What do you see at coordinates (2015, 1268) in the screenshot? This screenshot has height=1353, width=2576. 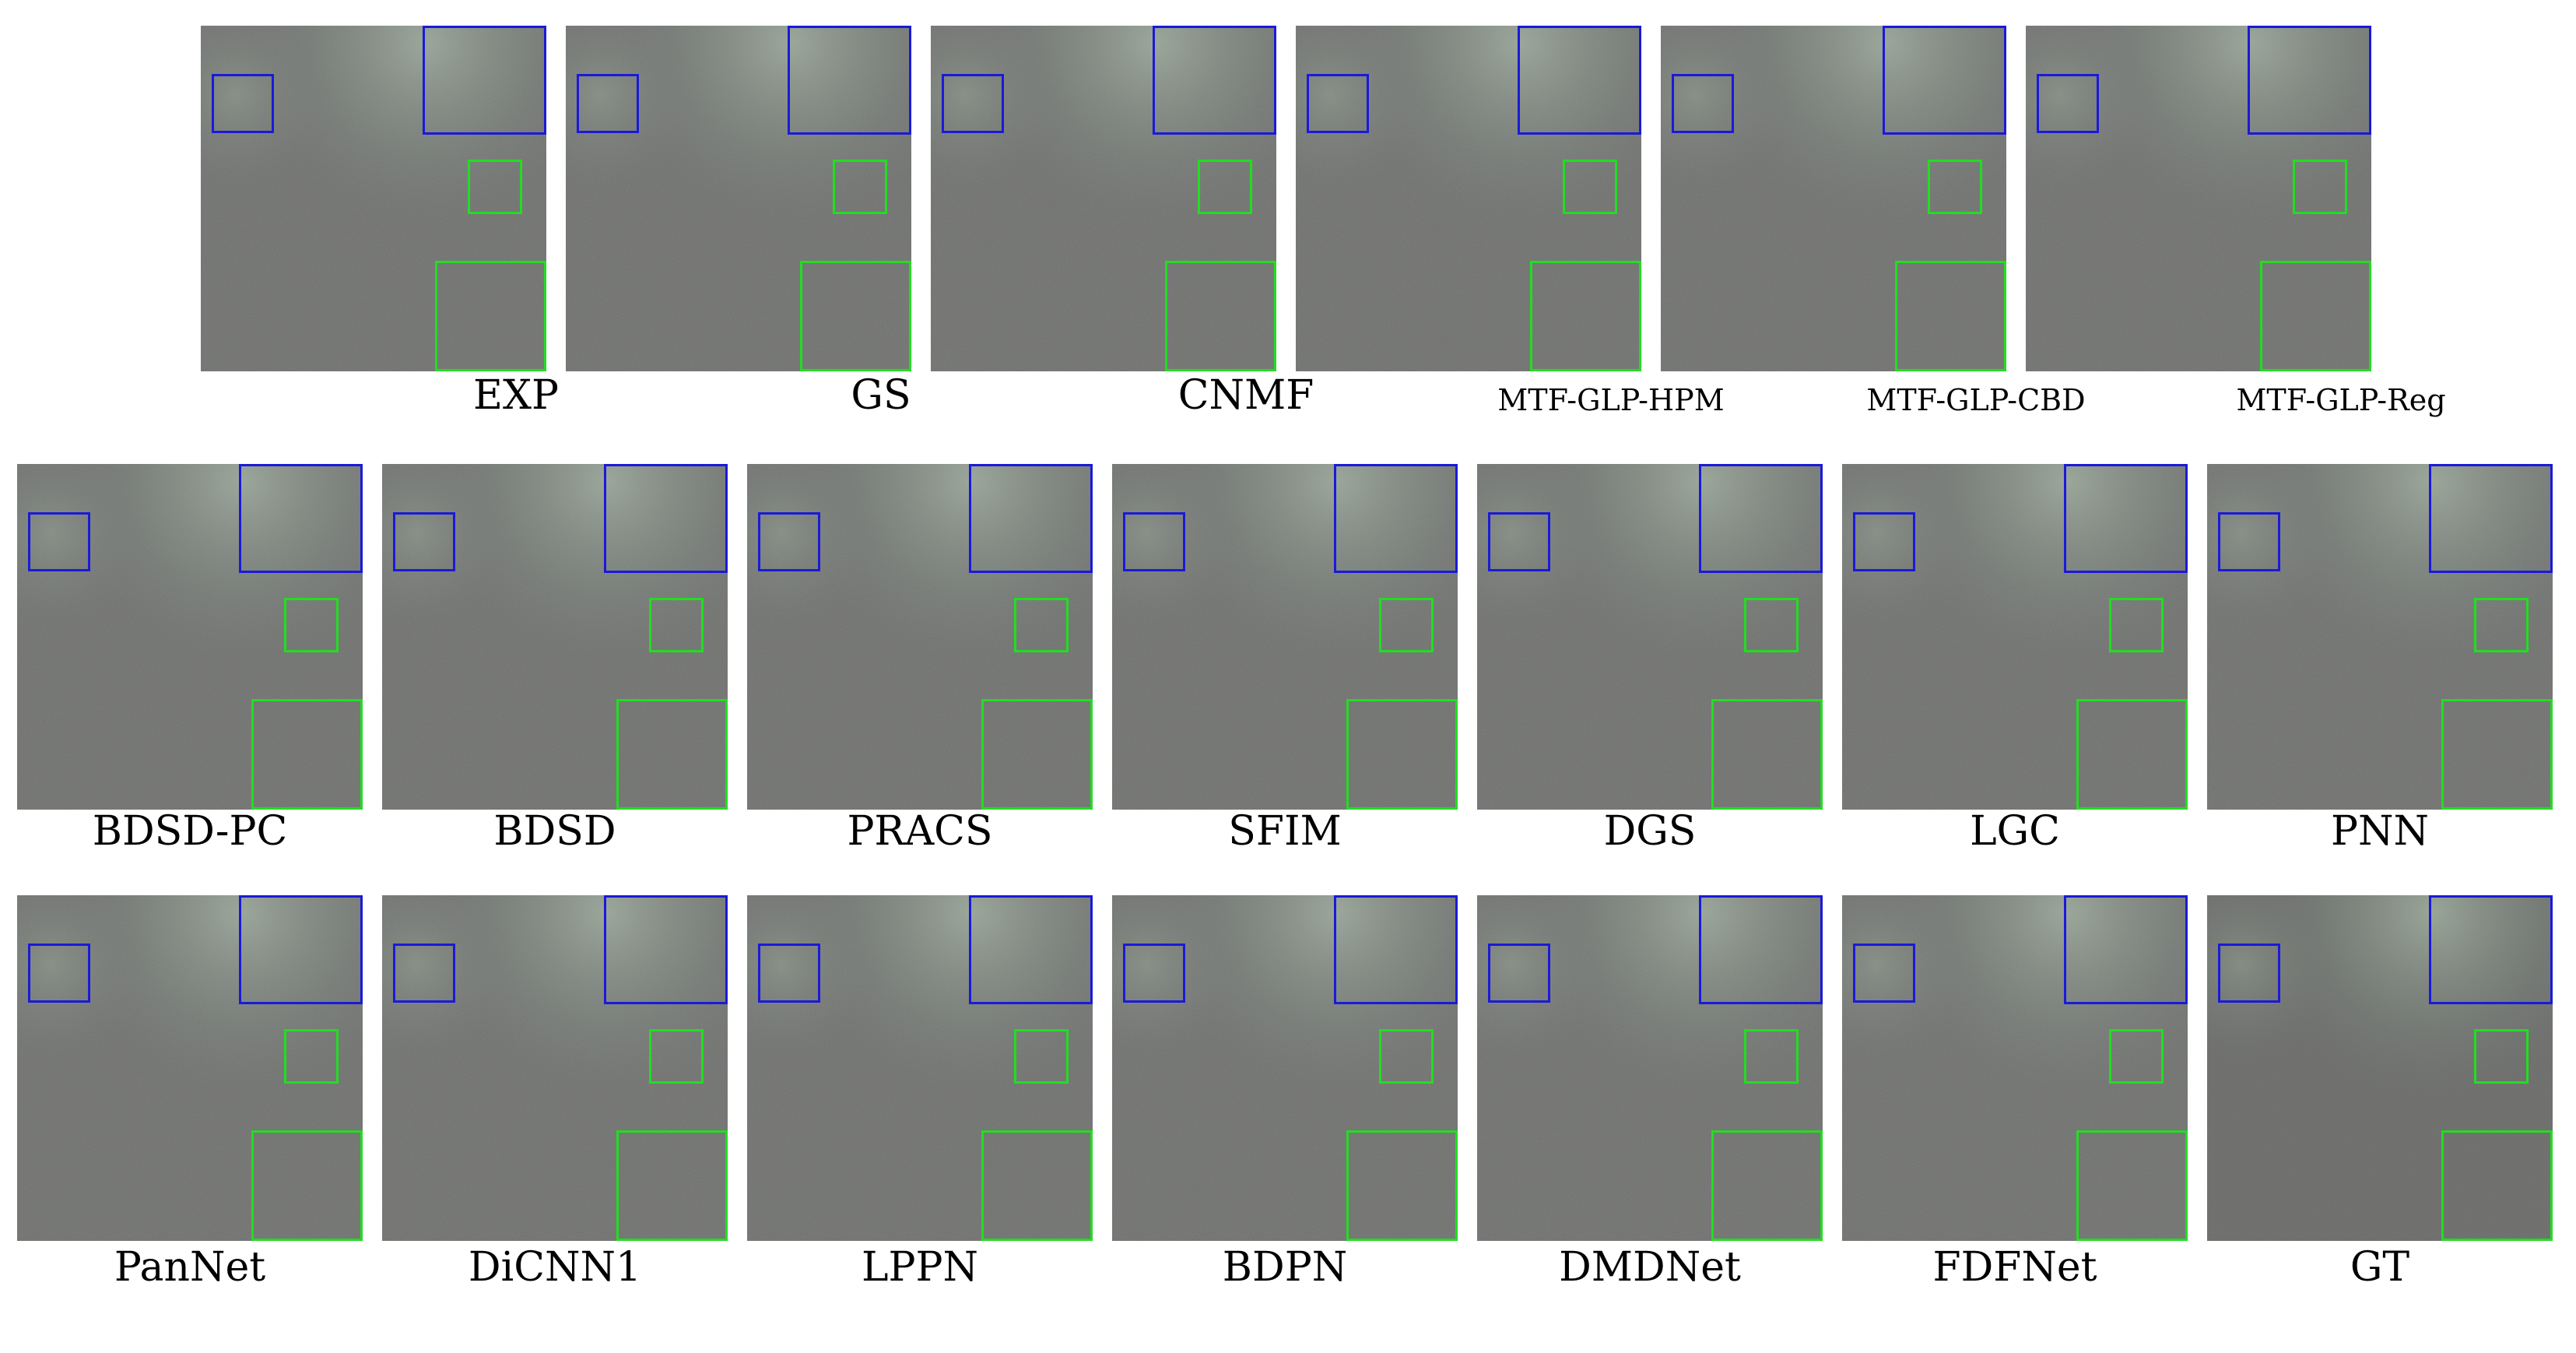 I see `method-label: FDFNet` at bounding box center [2015, 1268].